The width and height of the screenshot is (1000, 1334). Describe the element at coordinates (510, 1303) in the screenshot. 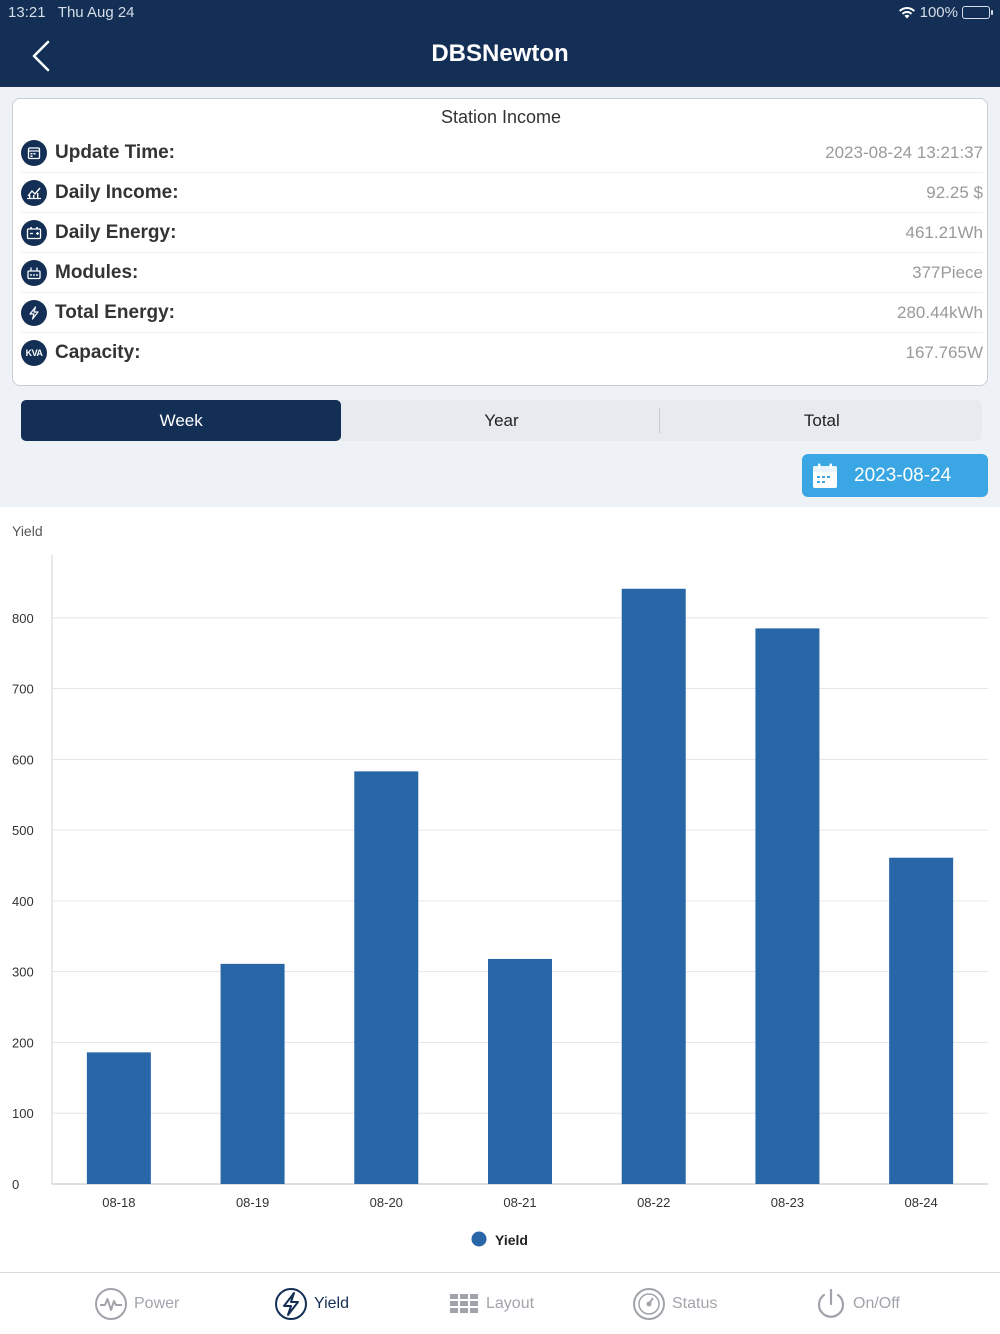

I see `tab-layout-label: Layout` at that location.